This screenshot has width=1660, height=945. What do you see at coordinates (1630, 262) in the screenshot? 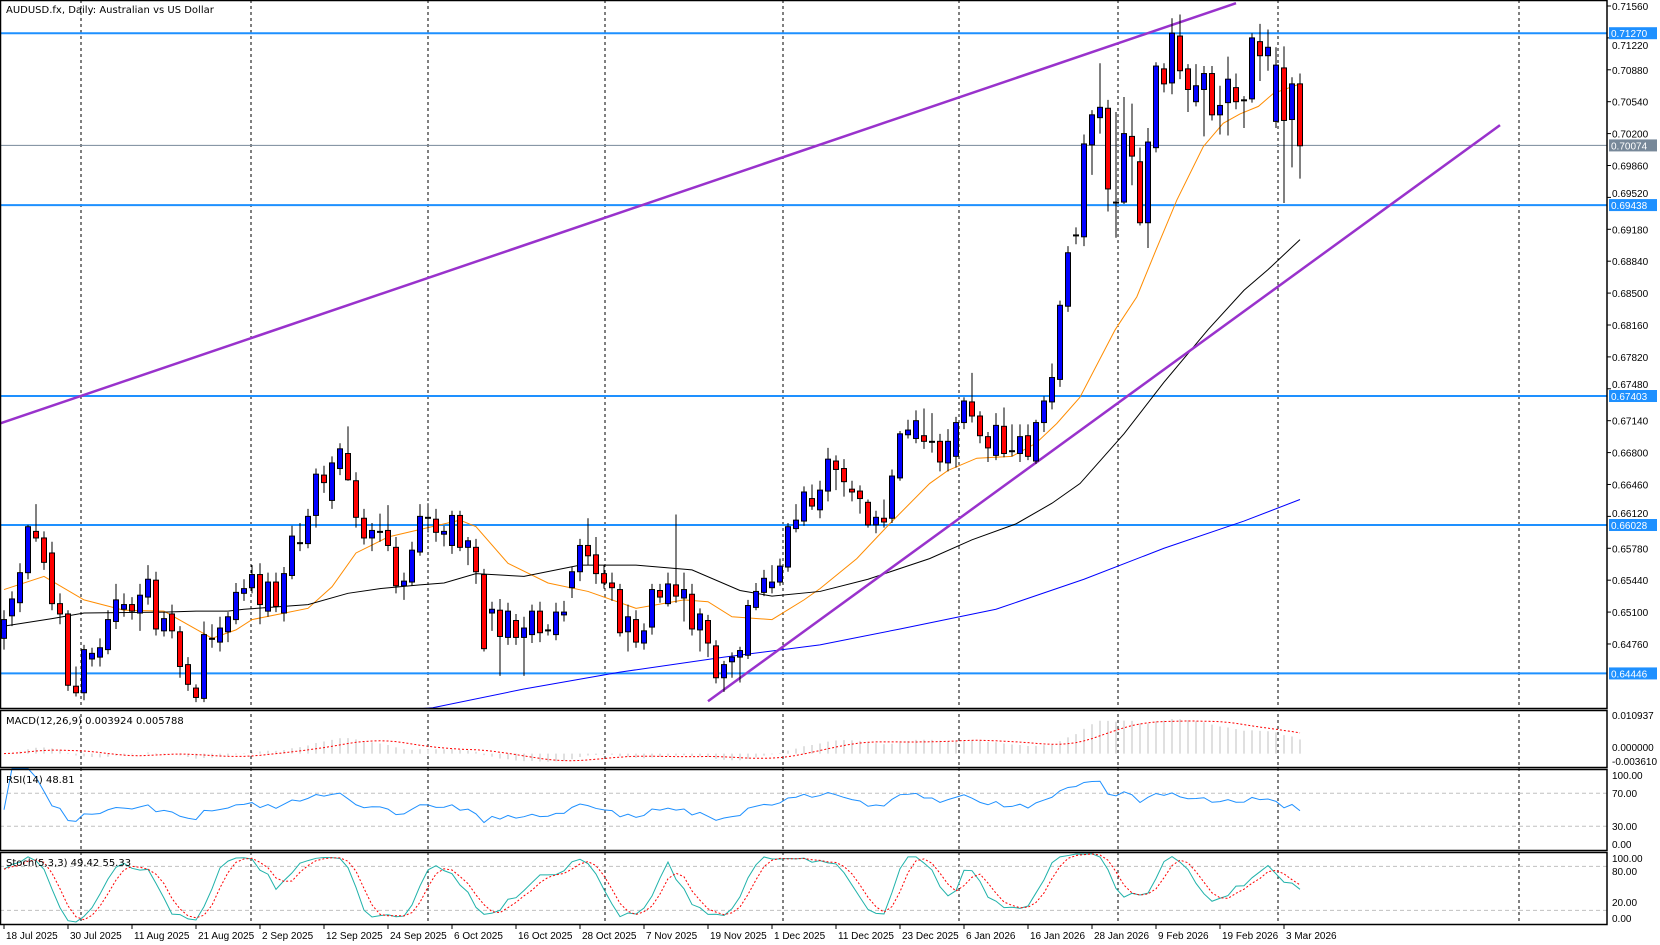
I see `y-tick-label: 0.68840` at bounding box center [1630, 262].